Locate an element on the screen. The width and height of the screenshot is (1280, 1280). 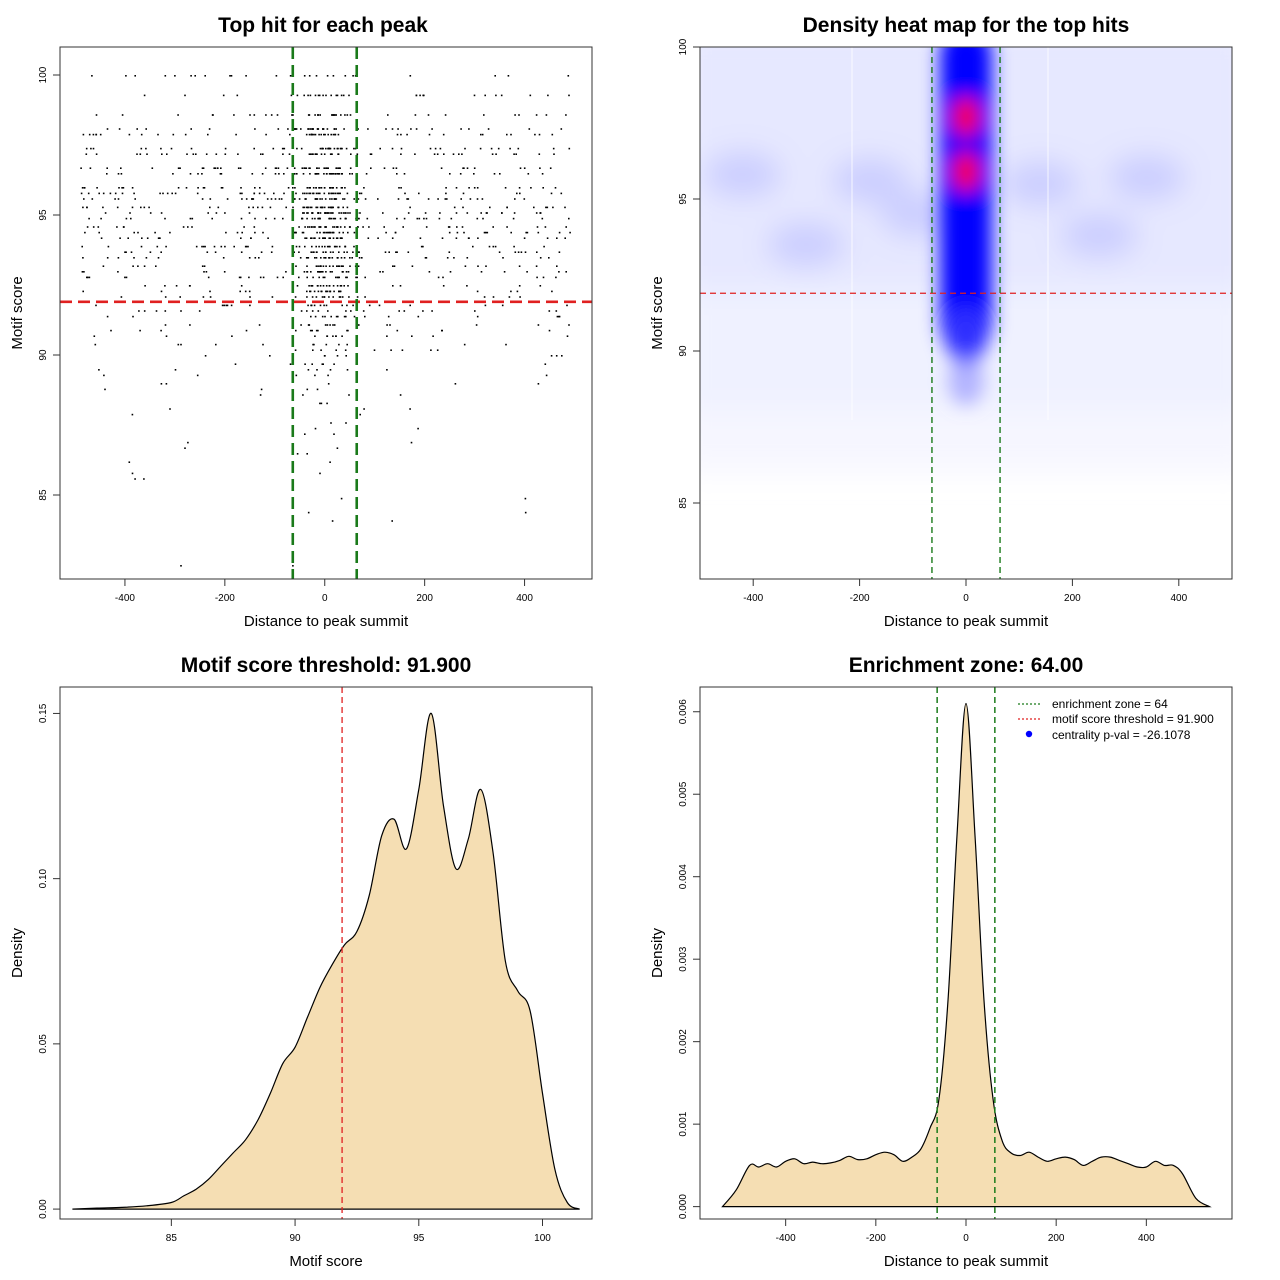
distance-density-title: Enrichment zone: 64.00 is located at coordinates (966, 665).